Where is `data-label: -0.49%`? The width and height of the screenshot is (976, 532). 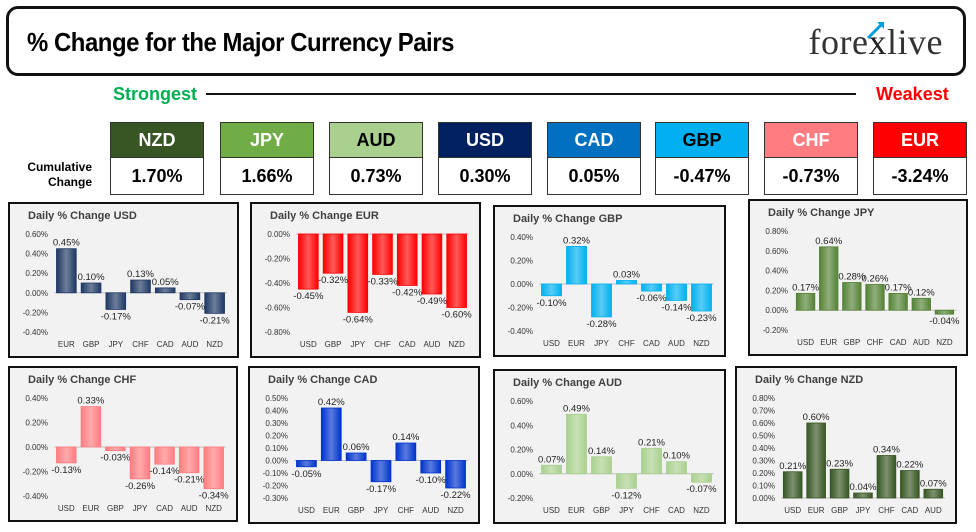
data-label: -0.49% is located at coordinates (432, 301).